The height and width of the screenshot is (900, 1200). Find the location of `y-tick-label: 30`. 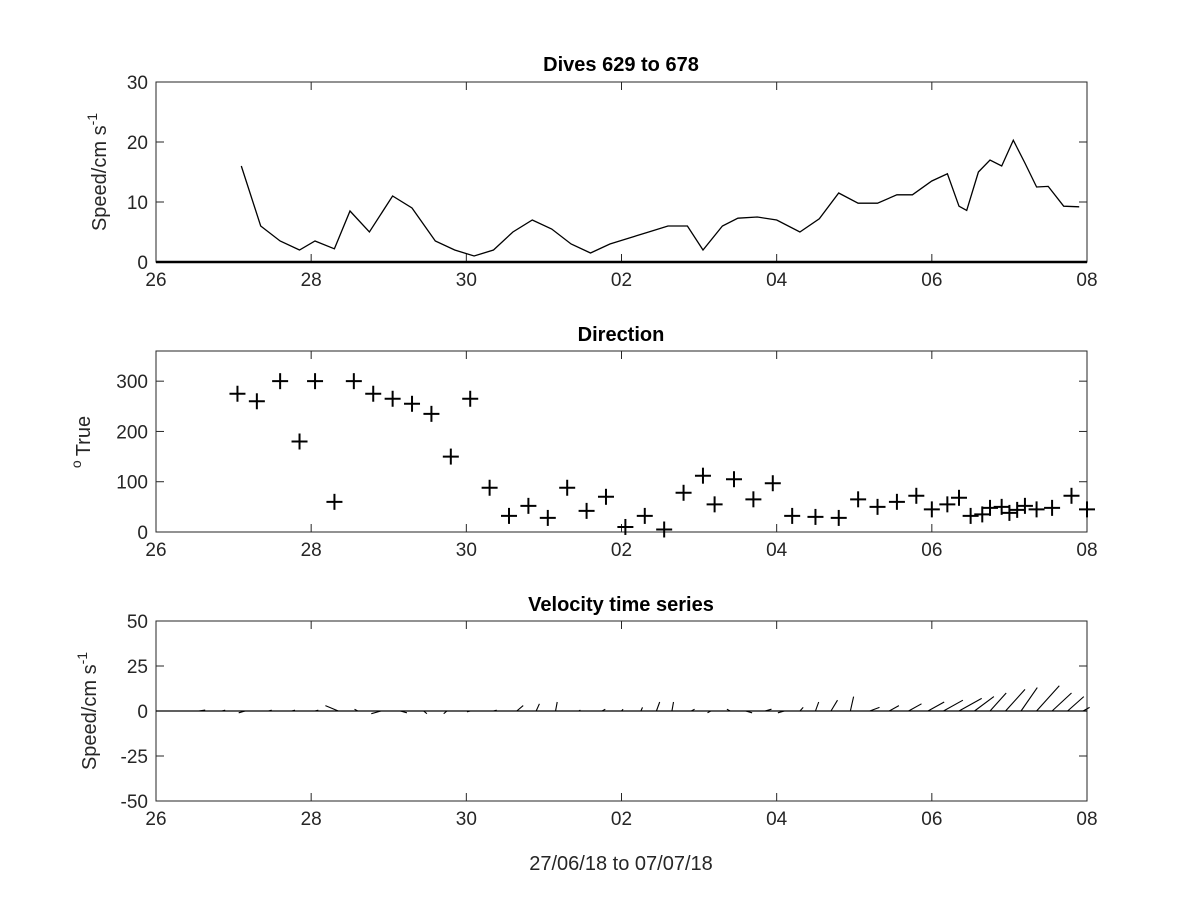

y-tick-label: 30 is located at coordinates (137, 83).